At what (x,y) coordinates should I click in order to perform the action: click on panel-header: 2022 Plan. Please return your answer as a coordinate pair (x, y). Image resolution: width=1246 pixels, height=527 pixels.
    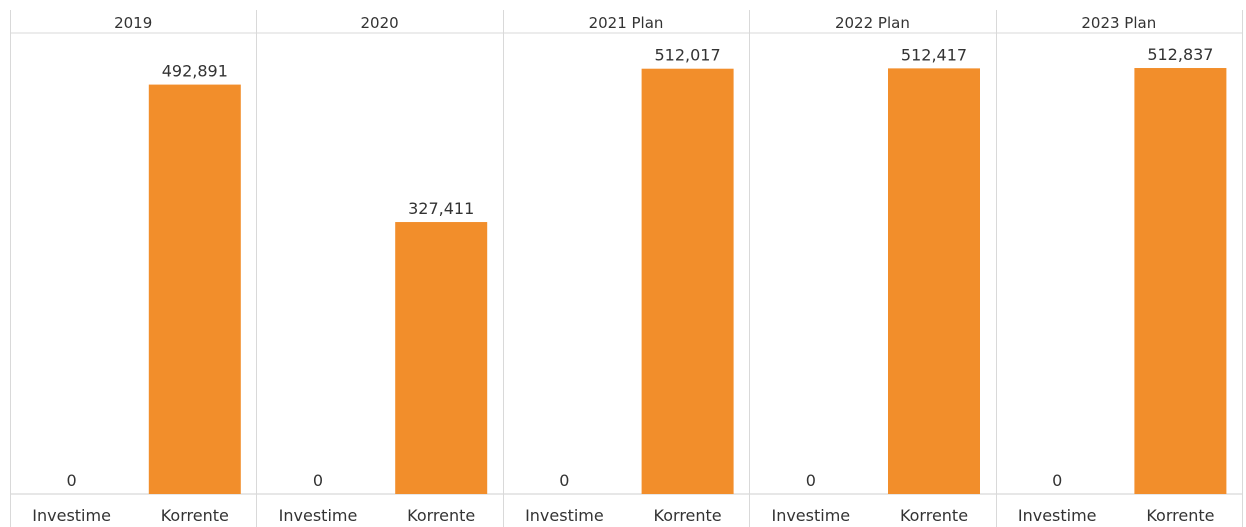
    Looking at the image, I should click on (872, 23).